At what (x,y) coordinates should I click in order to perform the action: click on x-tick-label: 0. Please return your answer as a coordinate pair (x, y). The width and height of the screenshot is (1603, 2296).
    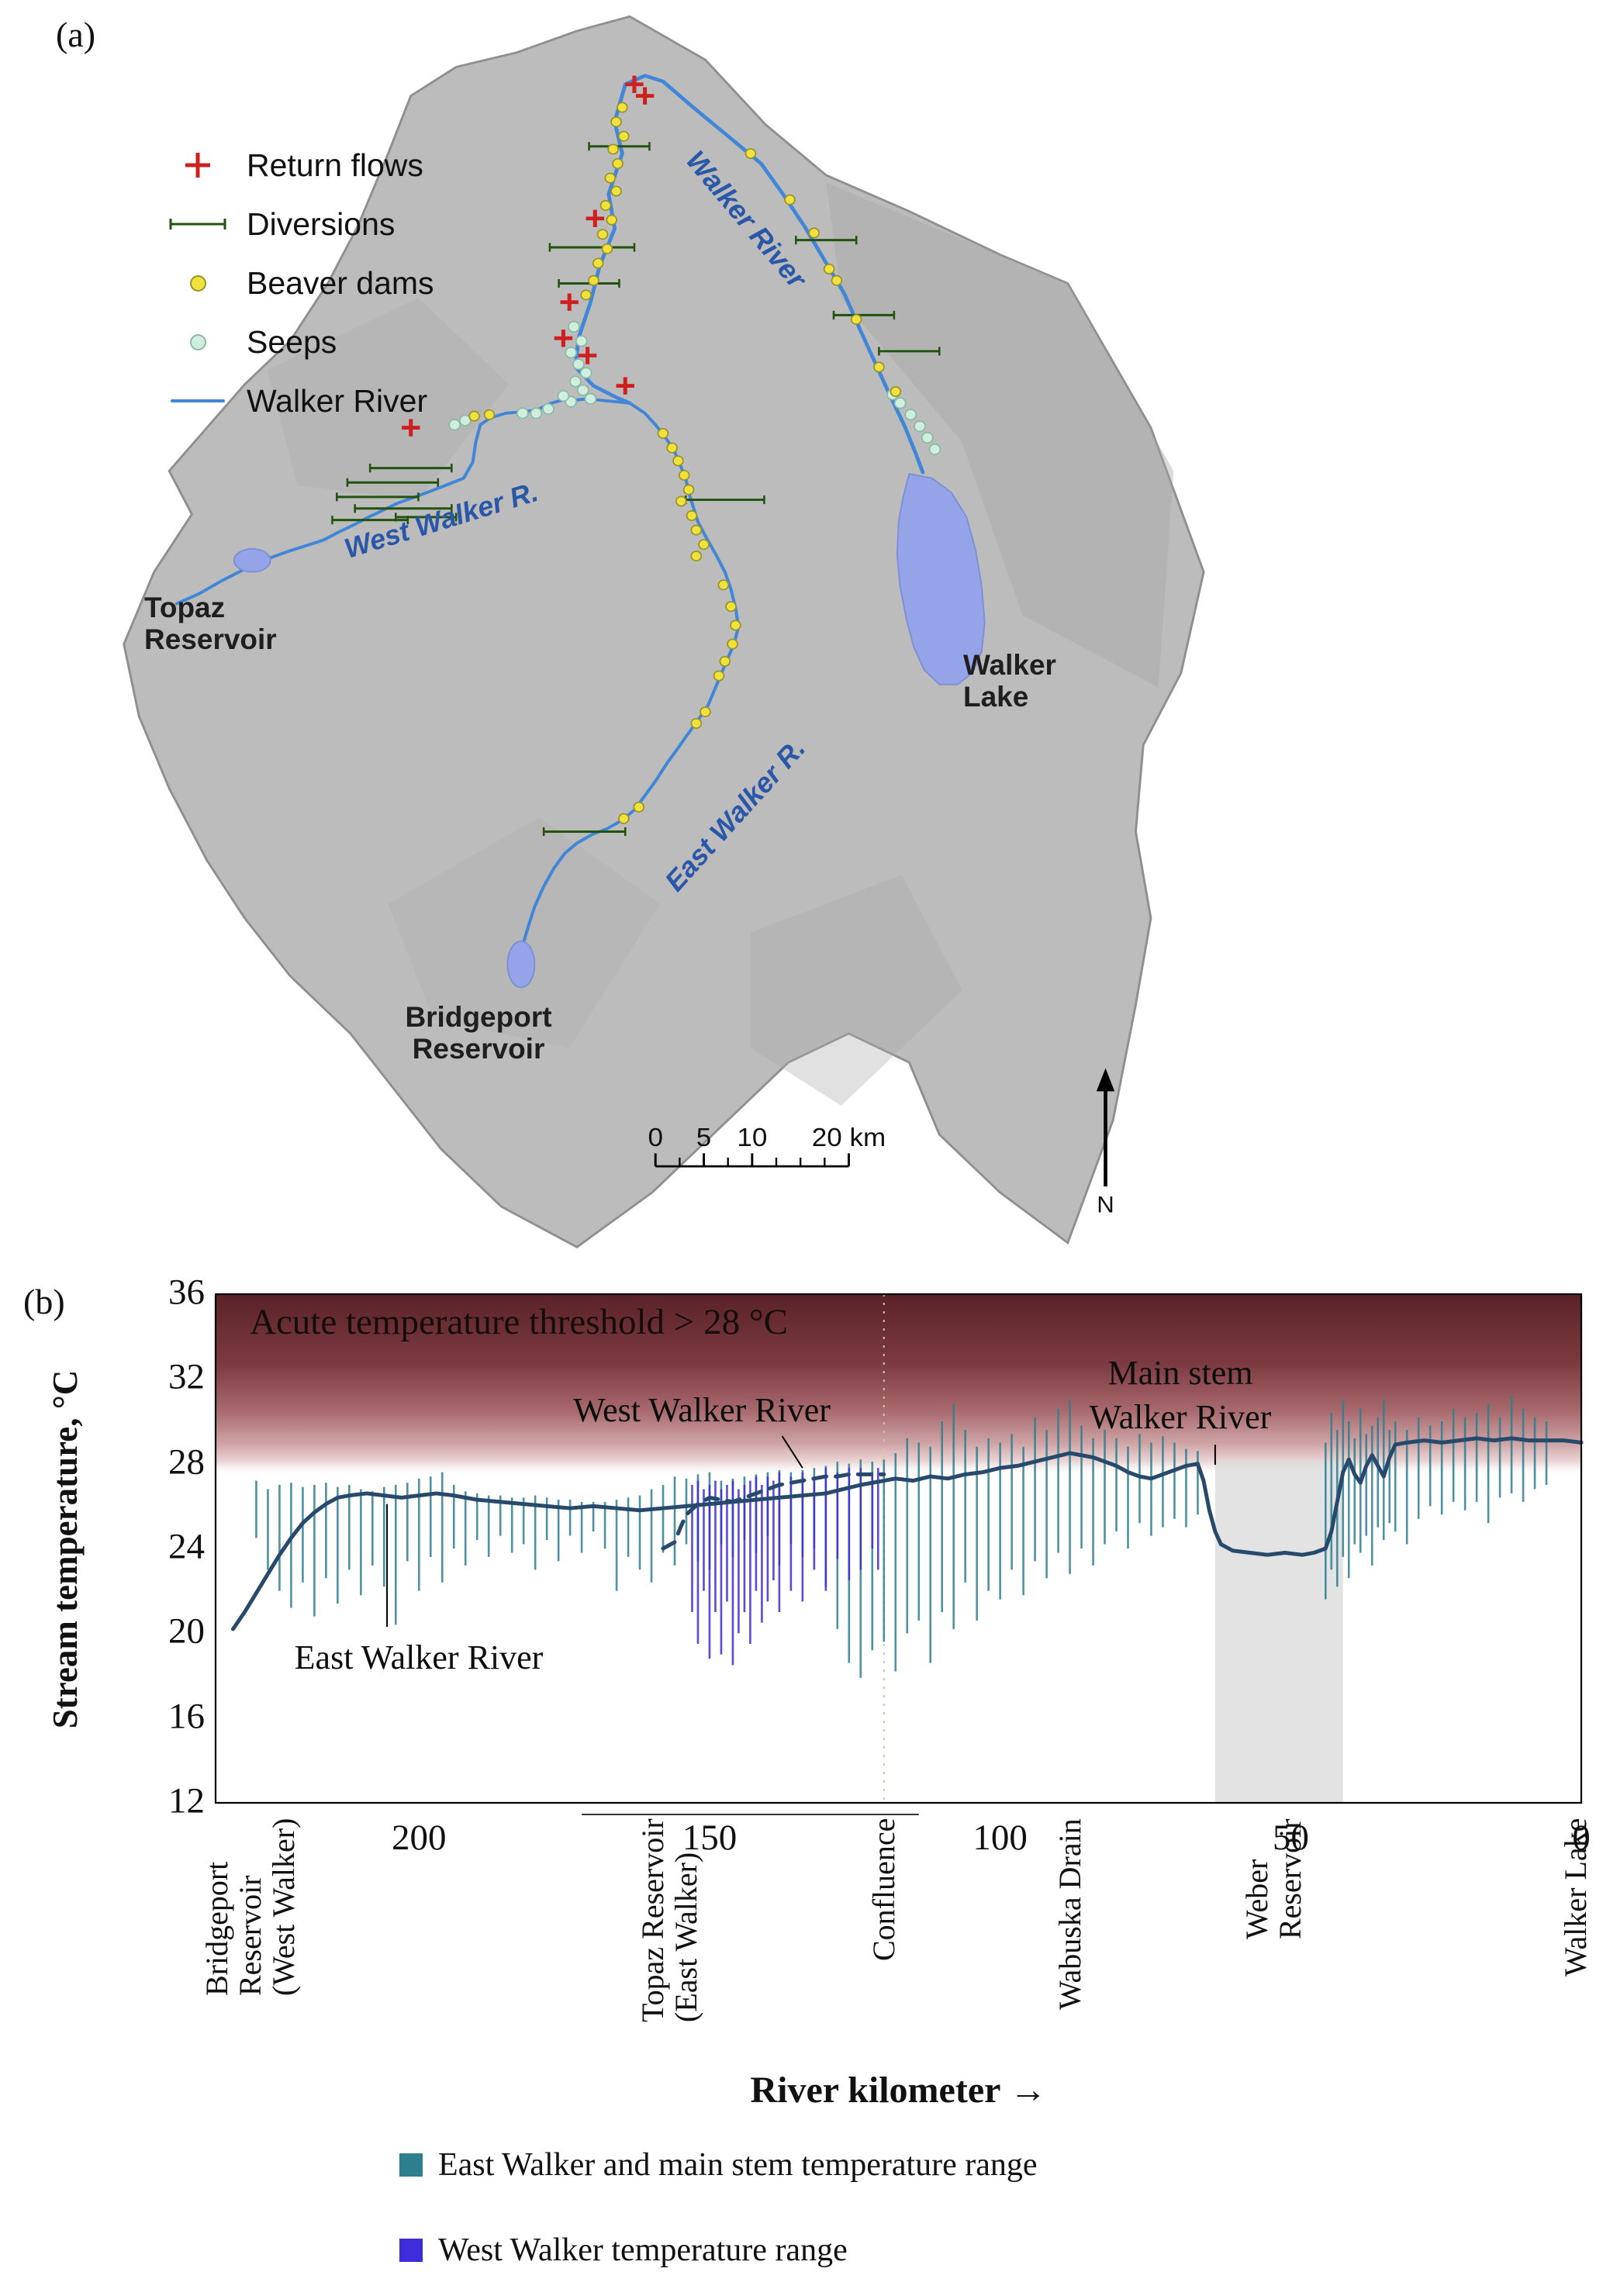
    Looking at the image, I should click on (1582, 1838).